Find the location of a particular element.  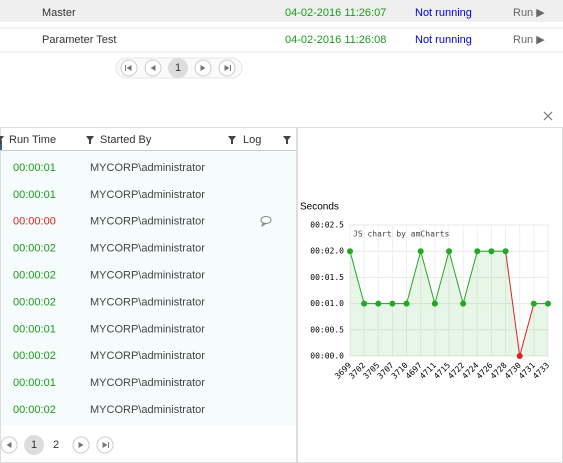

y-tick-label: 00:01.0 is located at coordinates (327, 303).